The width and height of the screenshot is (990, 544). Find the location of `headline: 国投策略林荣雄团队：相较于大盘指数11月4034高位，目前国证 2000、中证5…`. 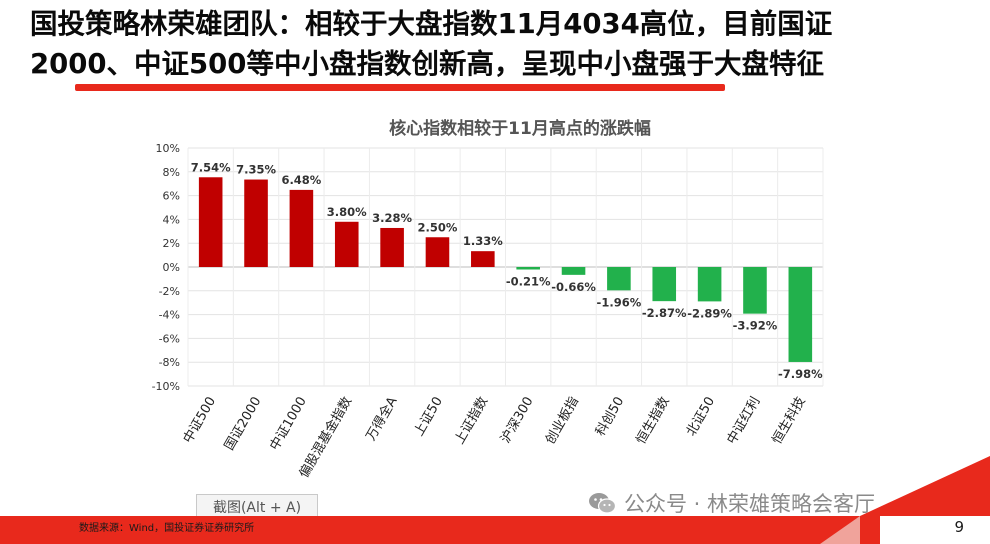

headline: 国投策略林荣雄团队：相较于大盘指数11月4034高位，目前国证 2000、中证5… is located at coordinates (505, 44).